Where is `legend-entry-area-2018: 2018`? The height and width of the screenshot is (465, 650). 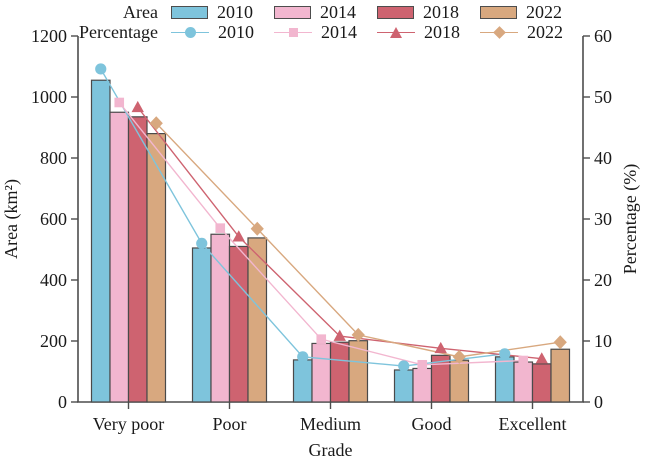
legend-entry-area-2018: 2018 is located at coordinates (424, 12).